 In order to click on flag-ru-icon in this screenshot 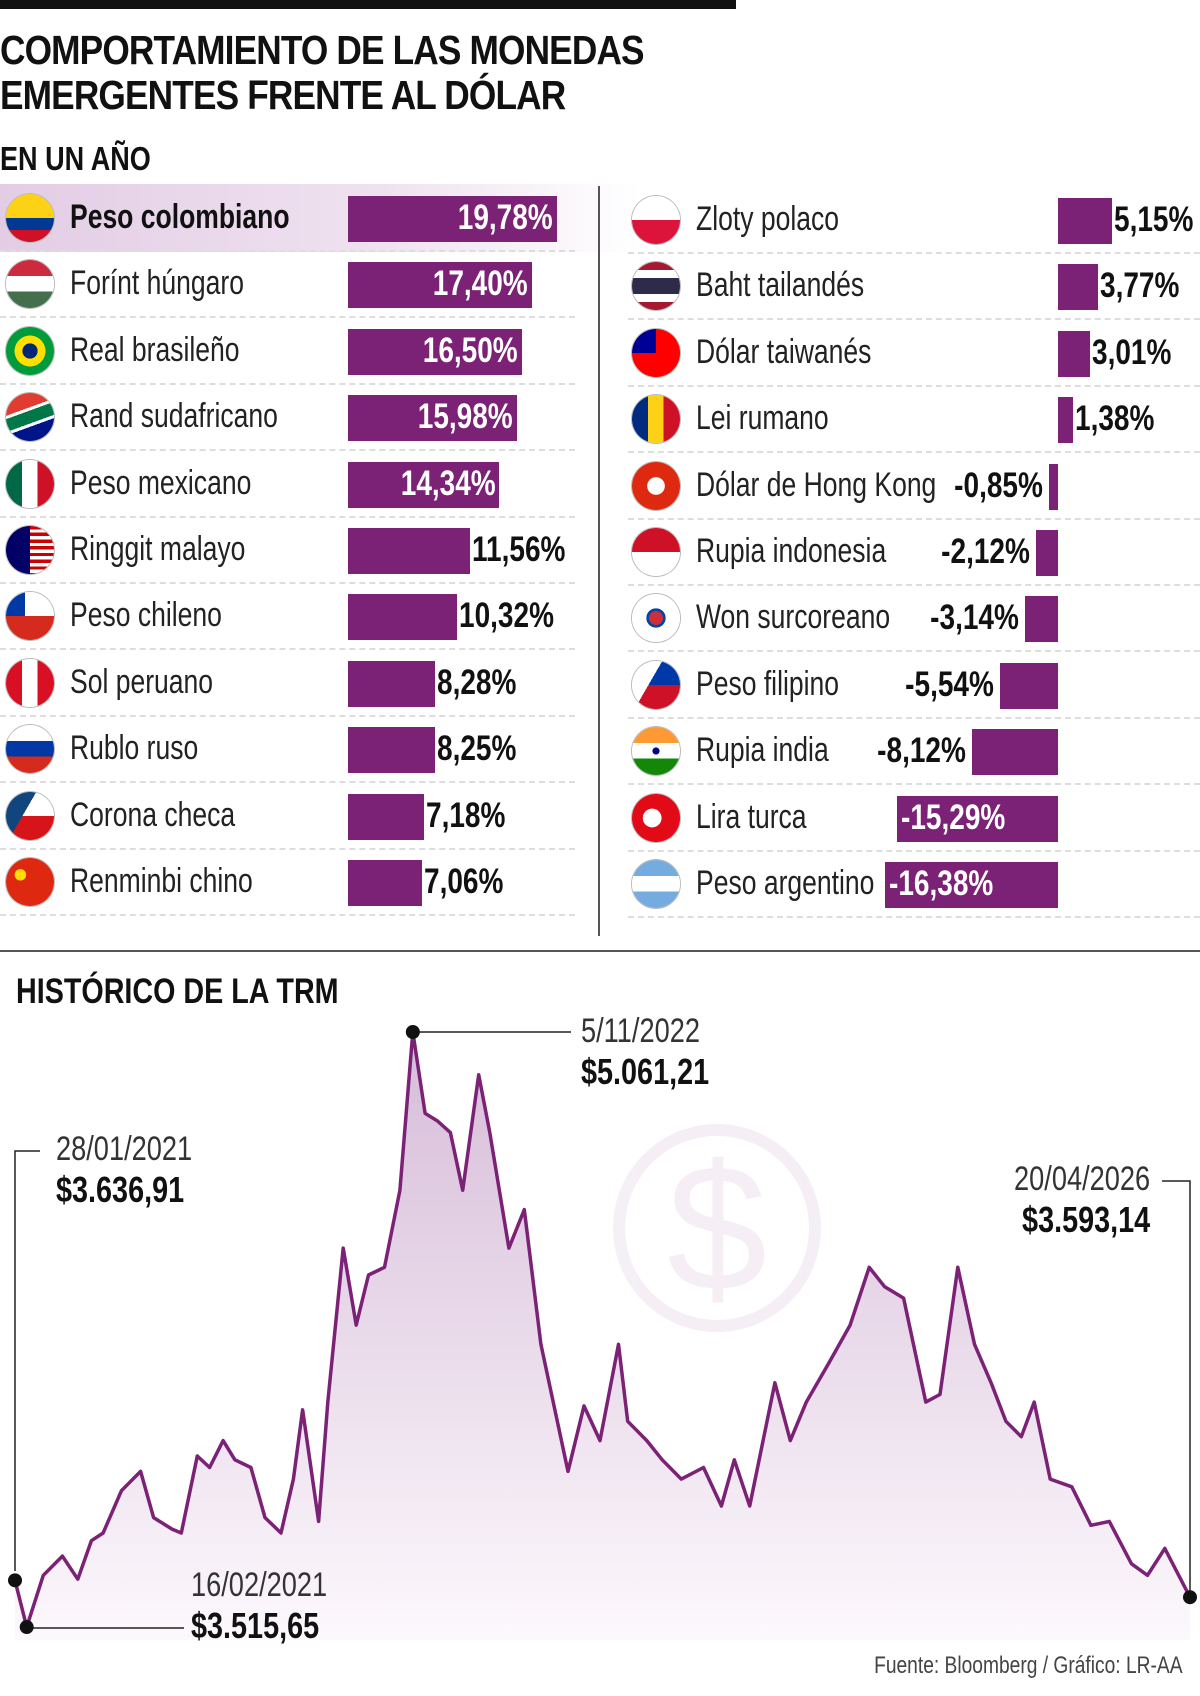, I will do `click(30, 749)`.